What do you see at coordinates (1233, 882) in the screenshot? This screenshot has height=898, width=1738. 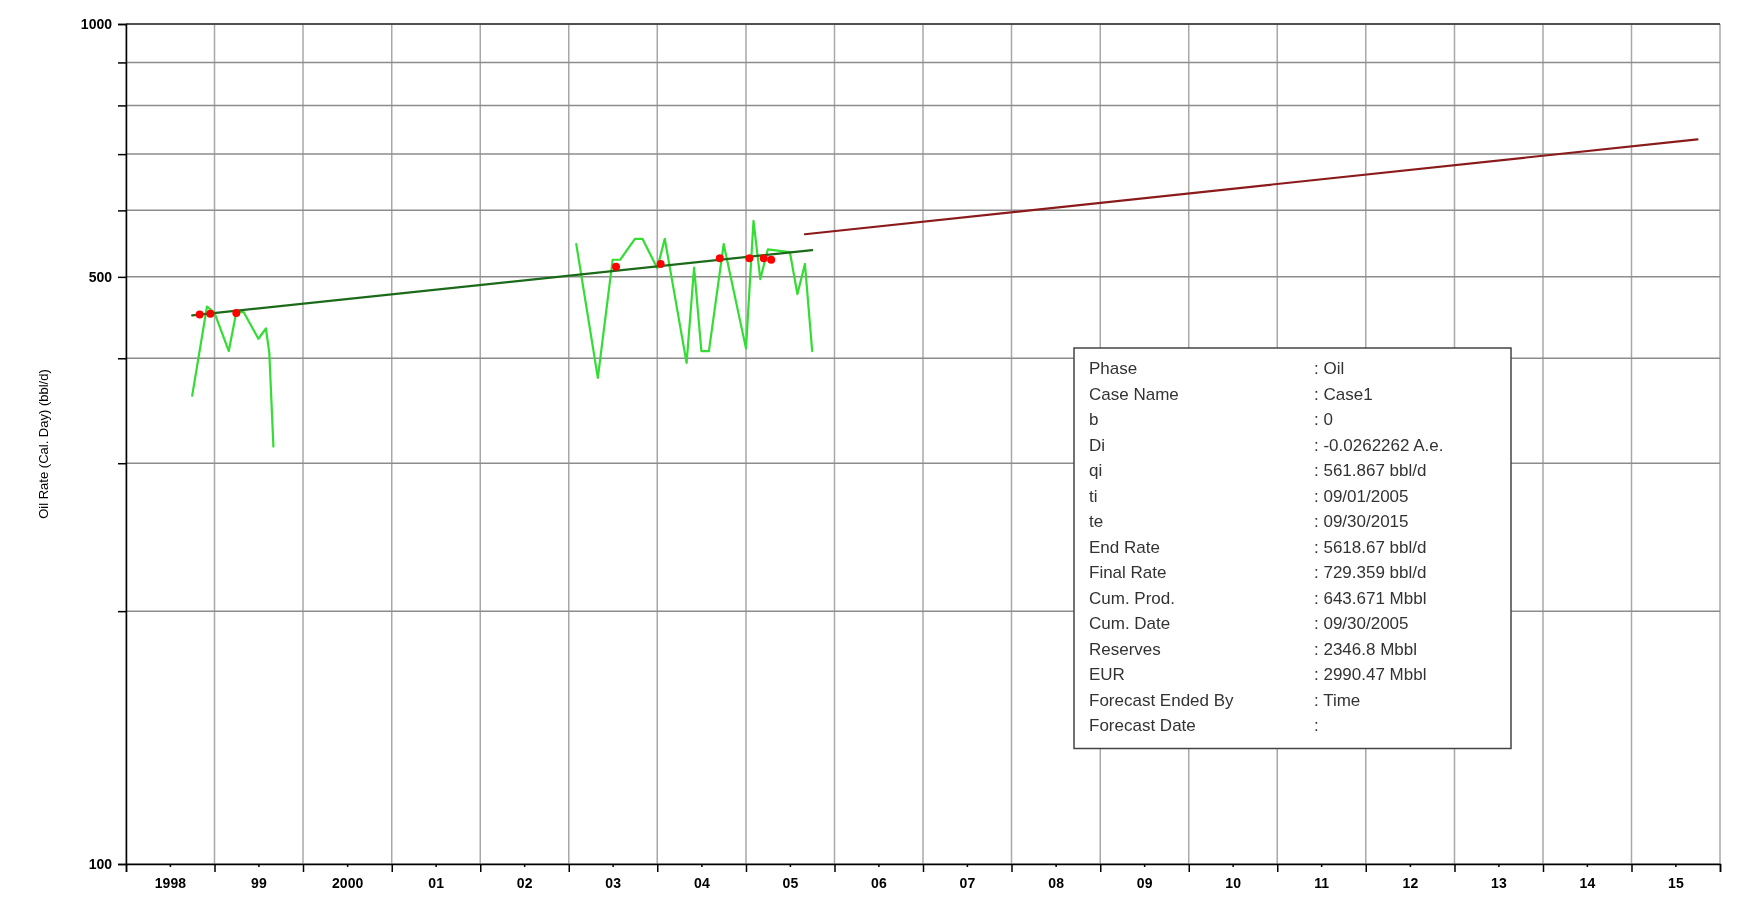 I see `x-tick-label: 10` at bounding box center [1233, 882].